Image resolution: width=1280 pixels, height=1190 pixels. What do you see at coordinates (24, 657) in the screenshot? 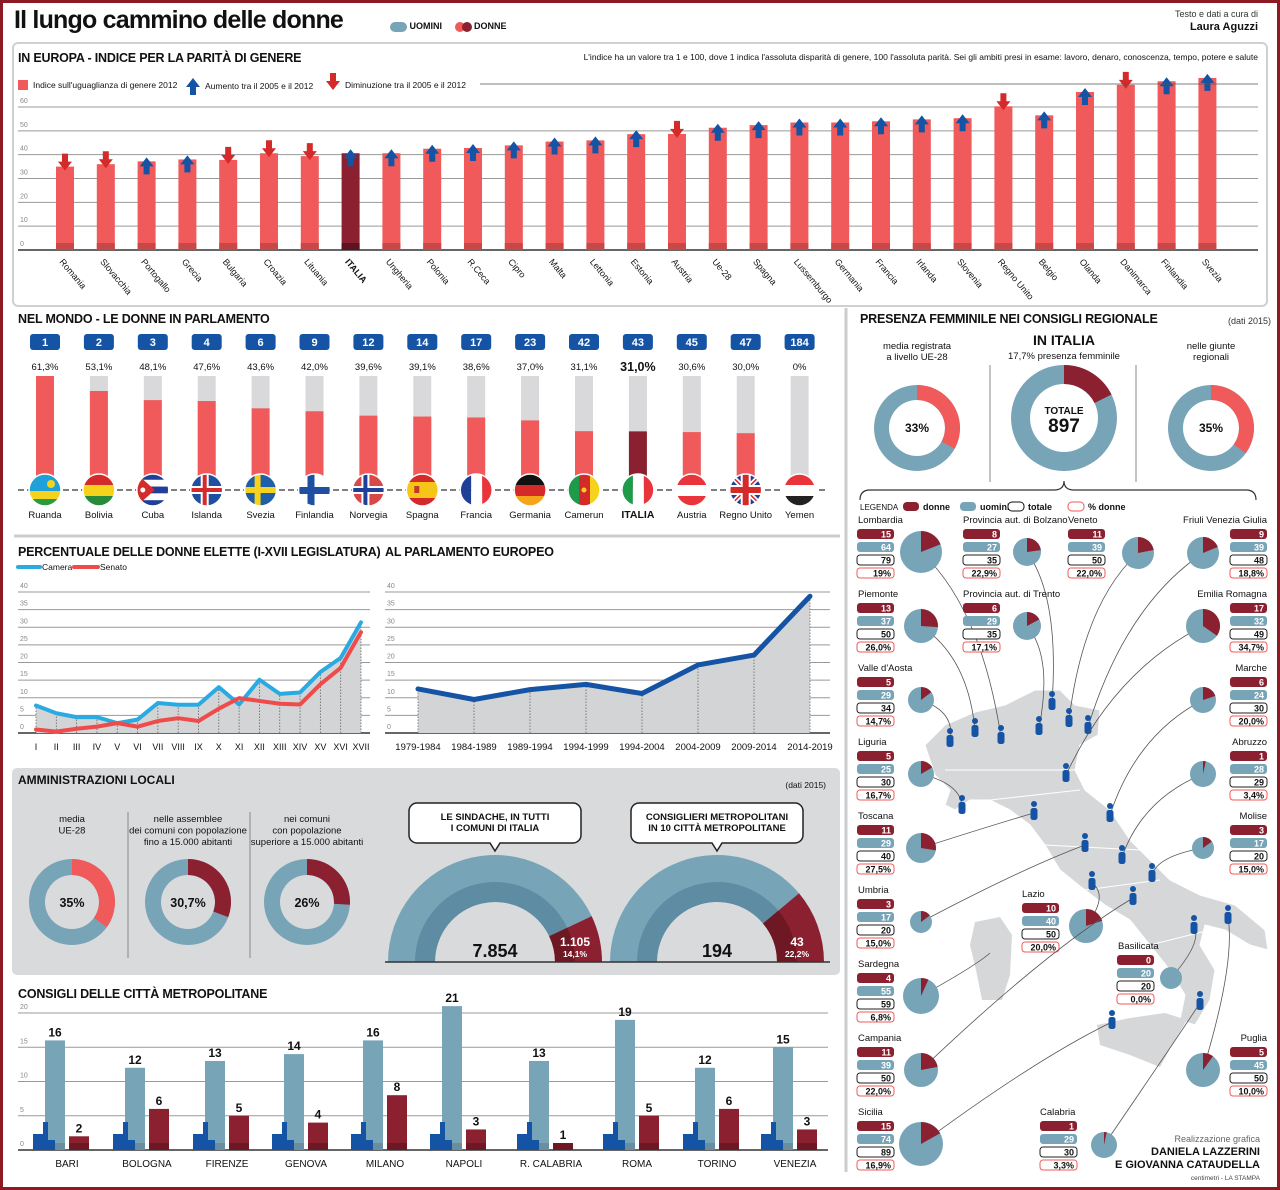
I see `y-tick-label: 20` at bounding box center [24, 657].